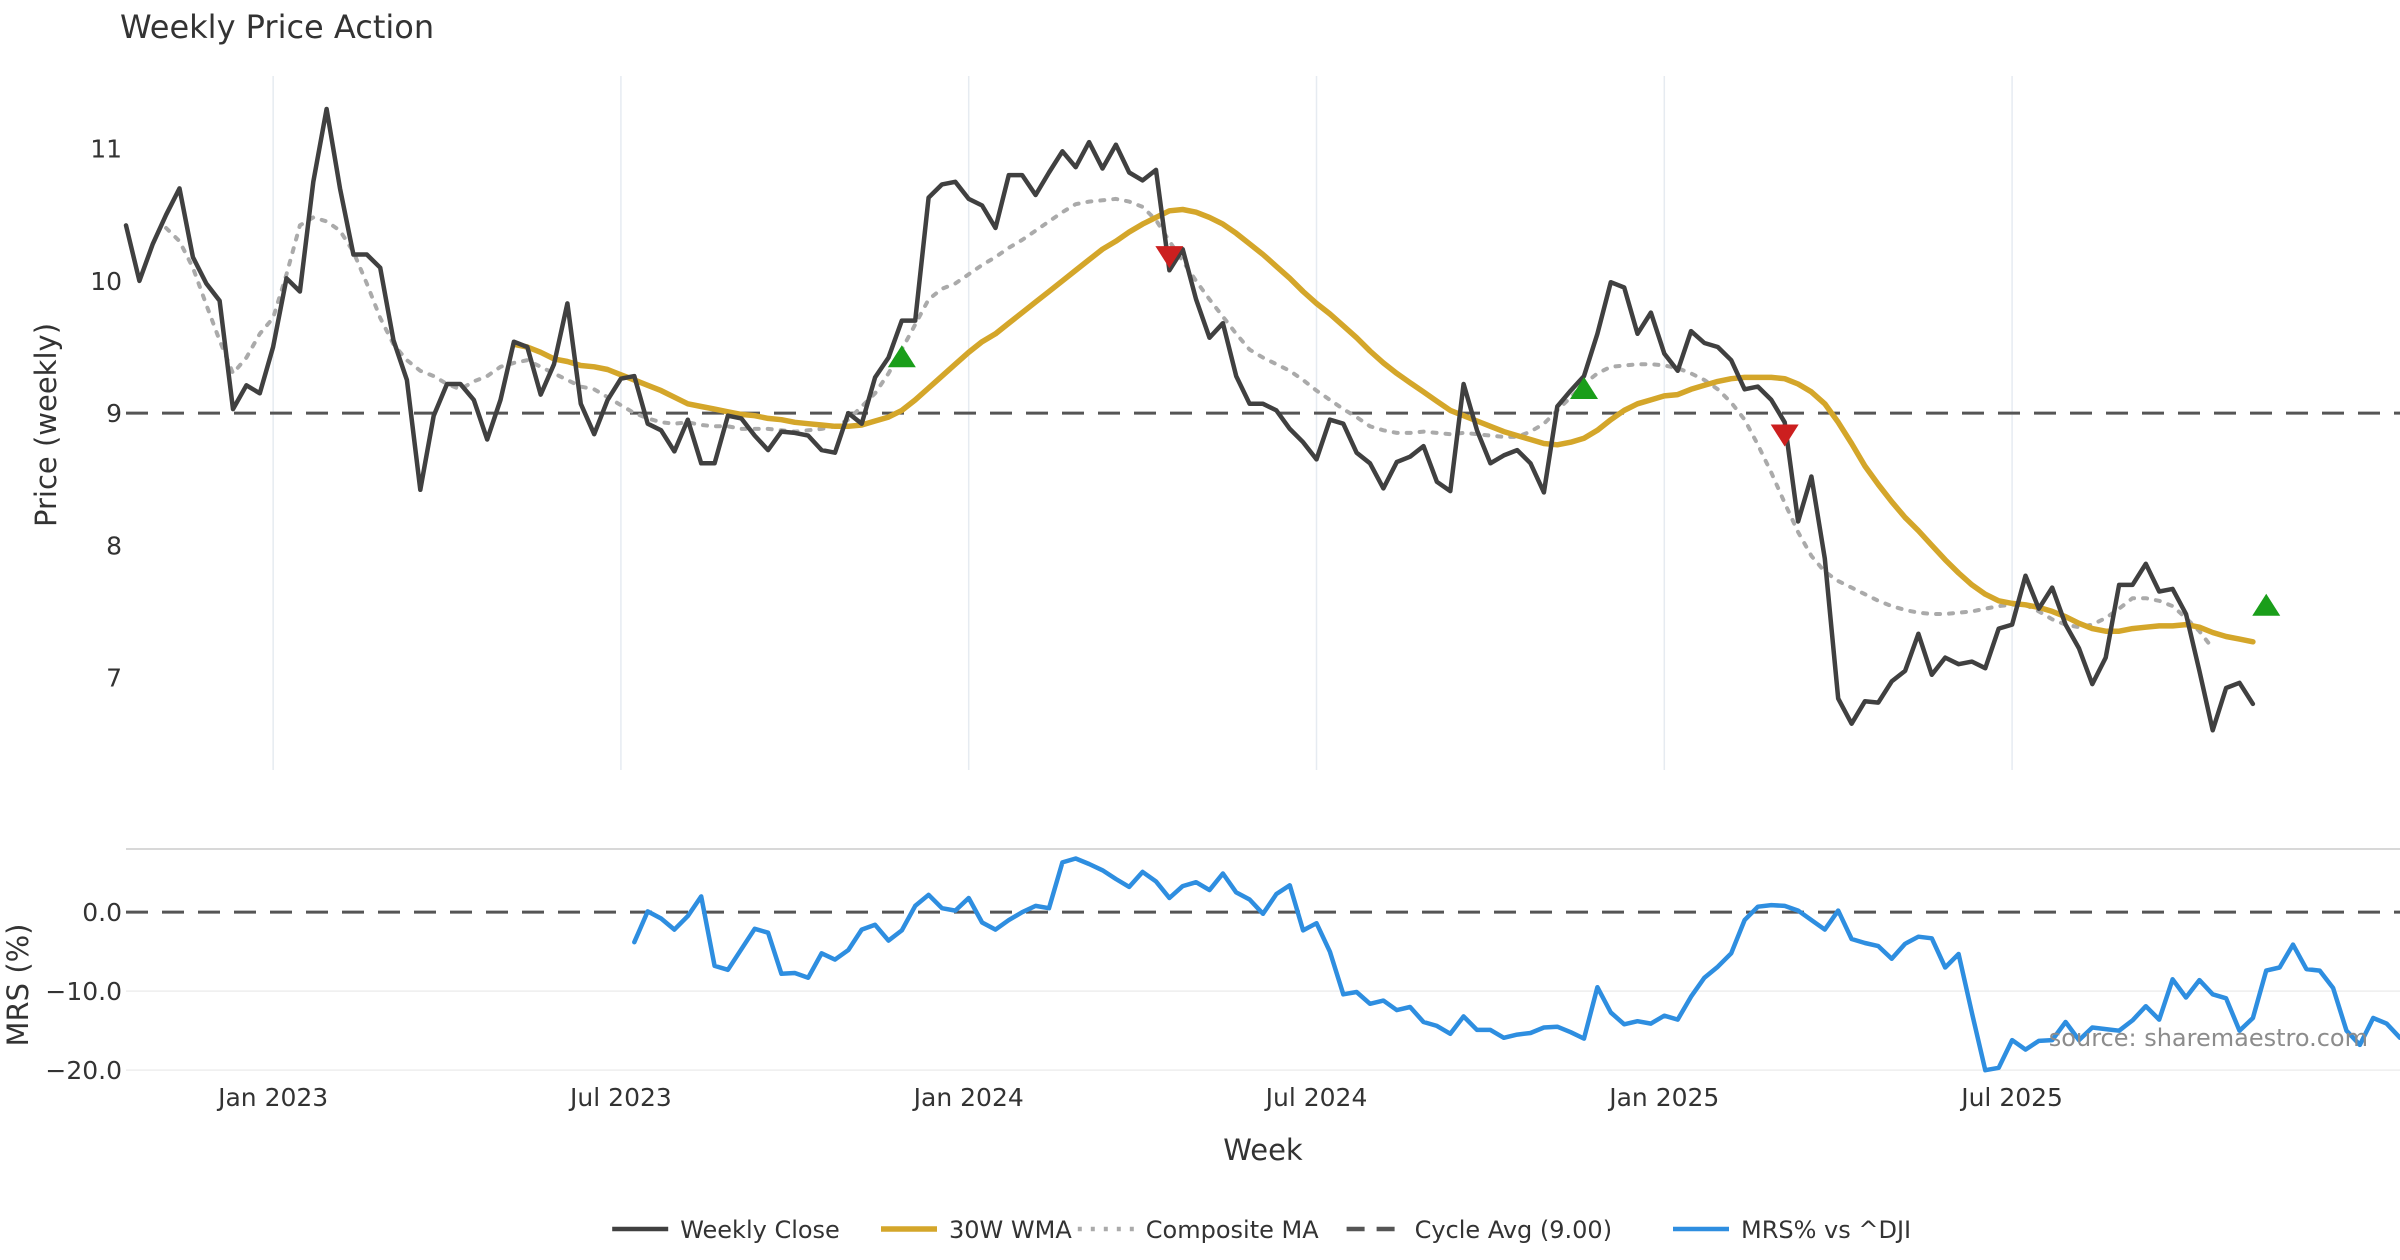 This screenshot has width=2400, height=1260. I want to click on mrs-gridlines, so click(1263, 1030).